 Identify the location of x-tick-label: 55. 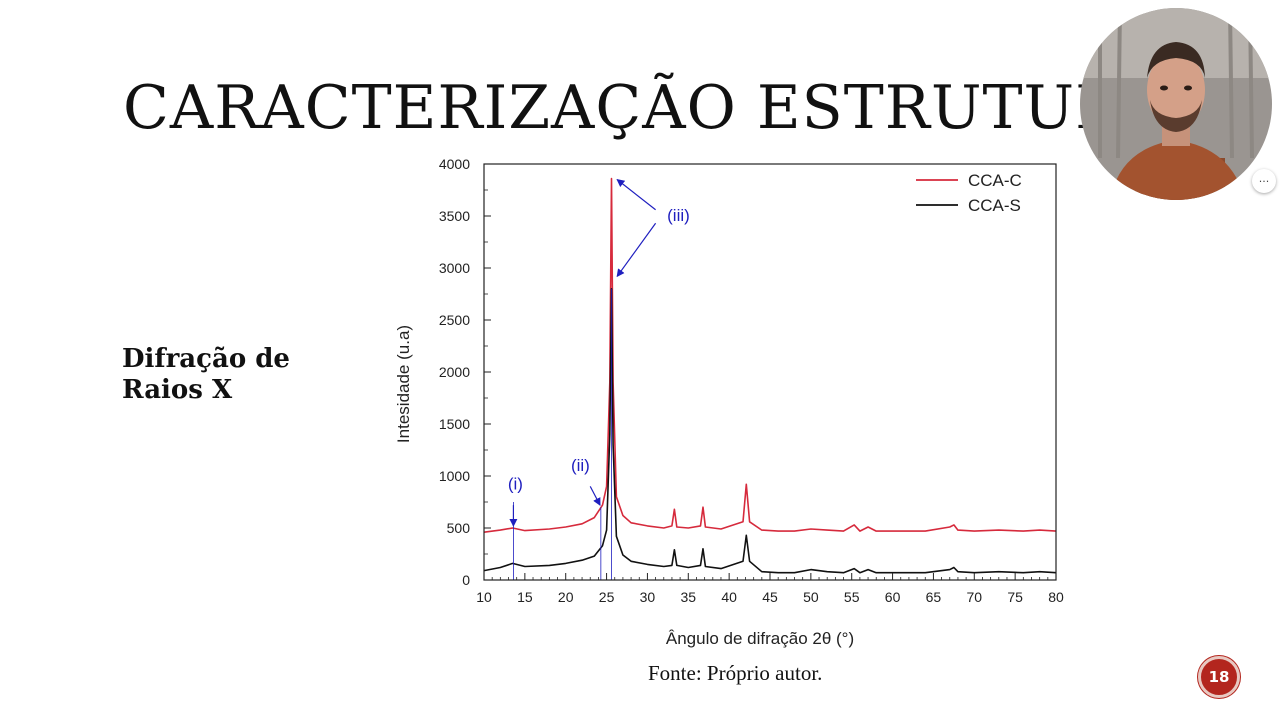
(852, 597).